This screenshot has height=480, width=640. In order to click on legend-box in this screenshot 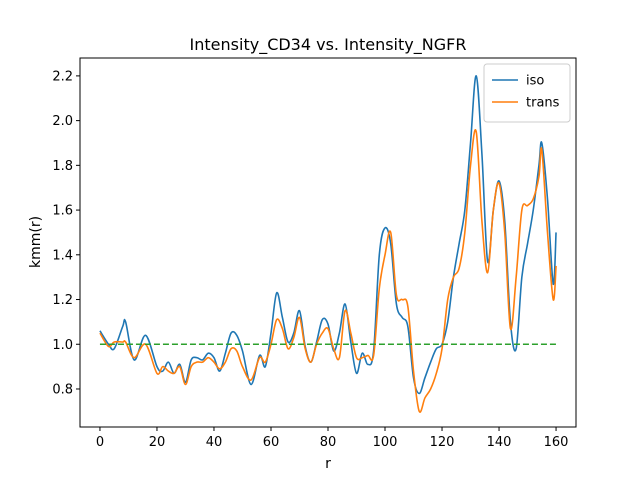, I will do `click(527, 93)`.